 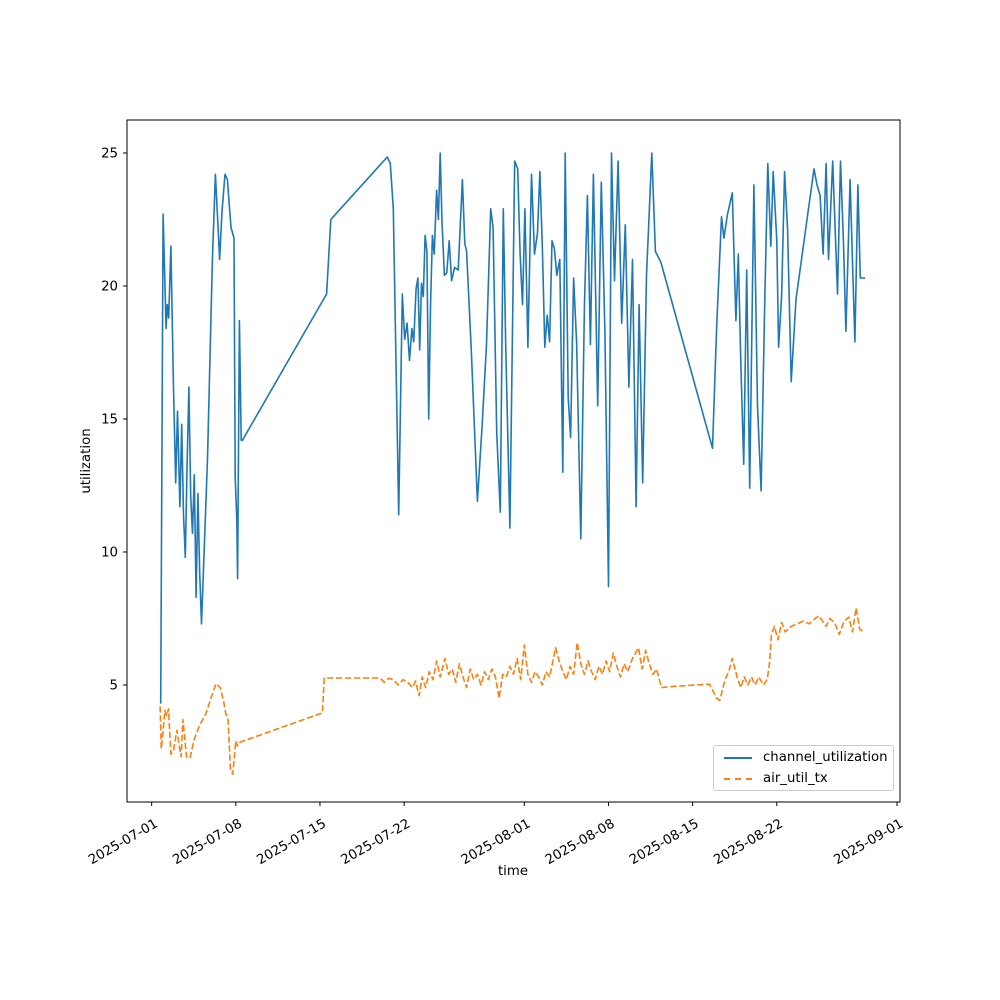 What do you see at coordinates (496, 842) in the screenshot?
I see `x-tick-label: 2025-08-01` at bounding box center [496, 842].